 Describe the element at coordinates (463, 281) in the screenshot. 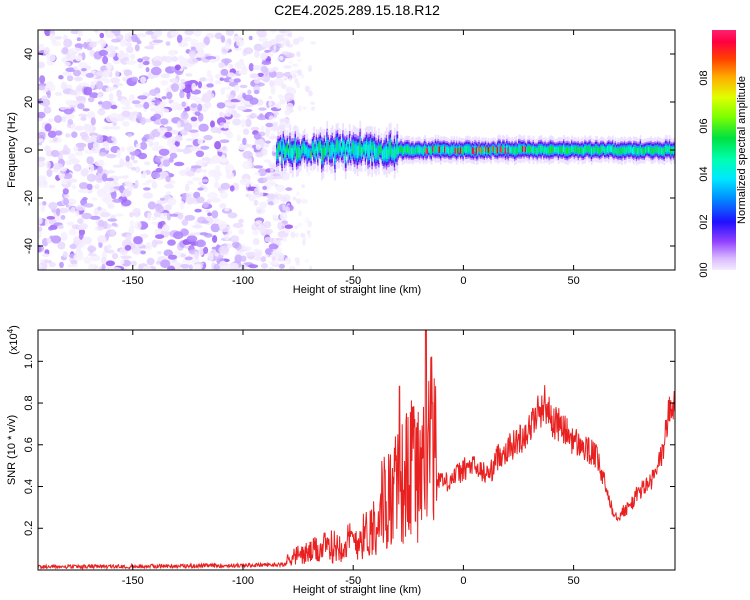

I see `x-tick-label: 0` at that location.